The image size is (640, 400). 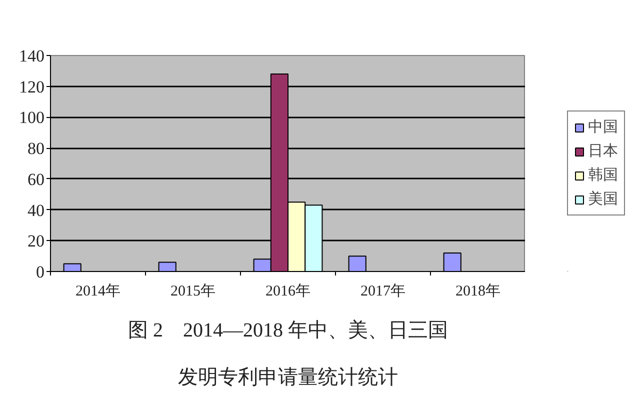 I want to click on y-tick-label: 140, so click(x=31, y=56).